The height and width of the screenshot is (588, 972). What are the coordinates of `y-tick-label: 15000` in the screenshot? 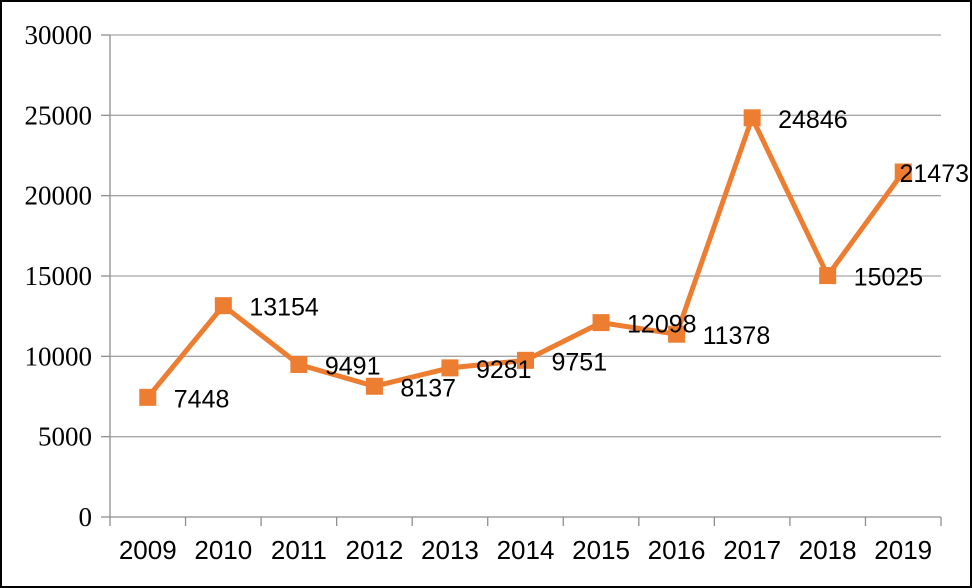 It's located at (59, 276).